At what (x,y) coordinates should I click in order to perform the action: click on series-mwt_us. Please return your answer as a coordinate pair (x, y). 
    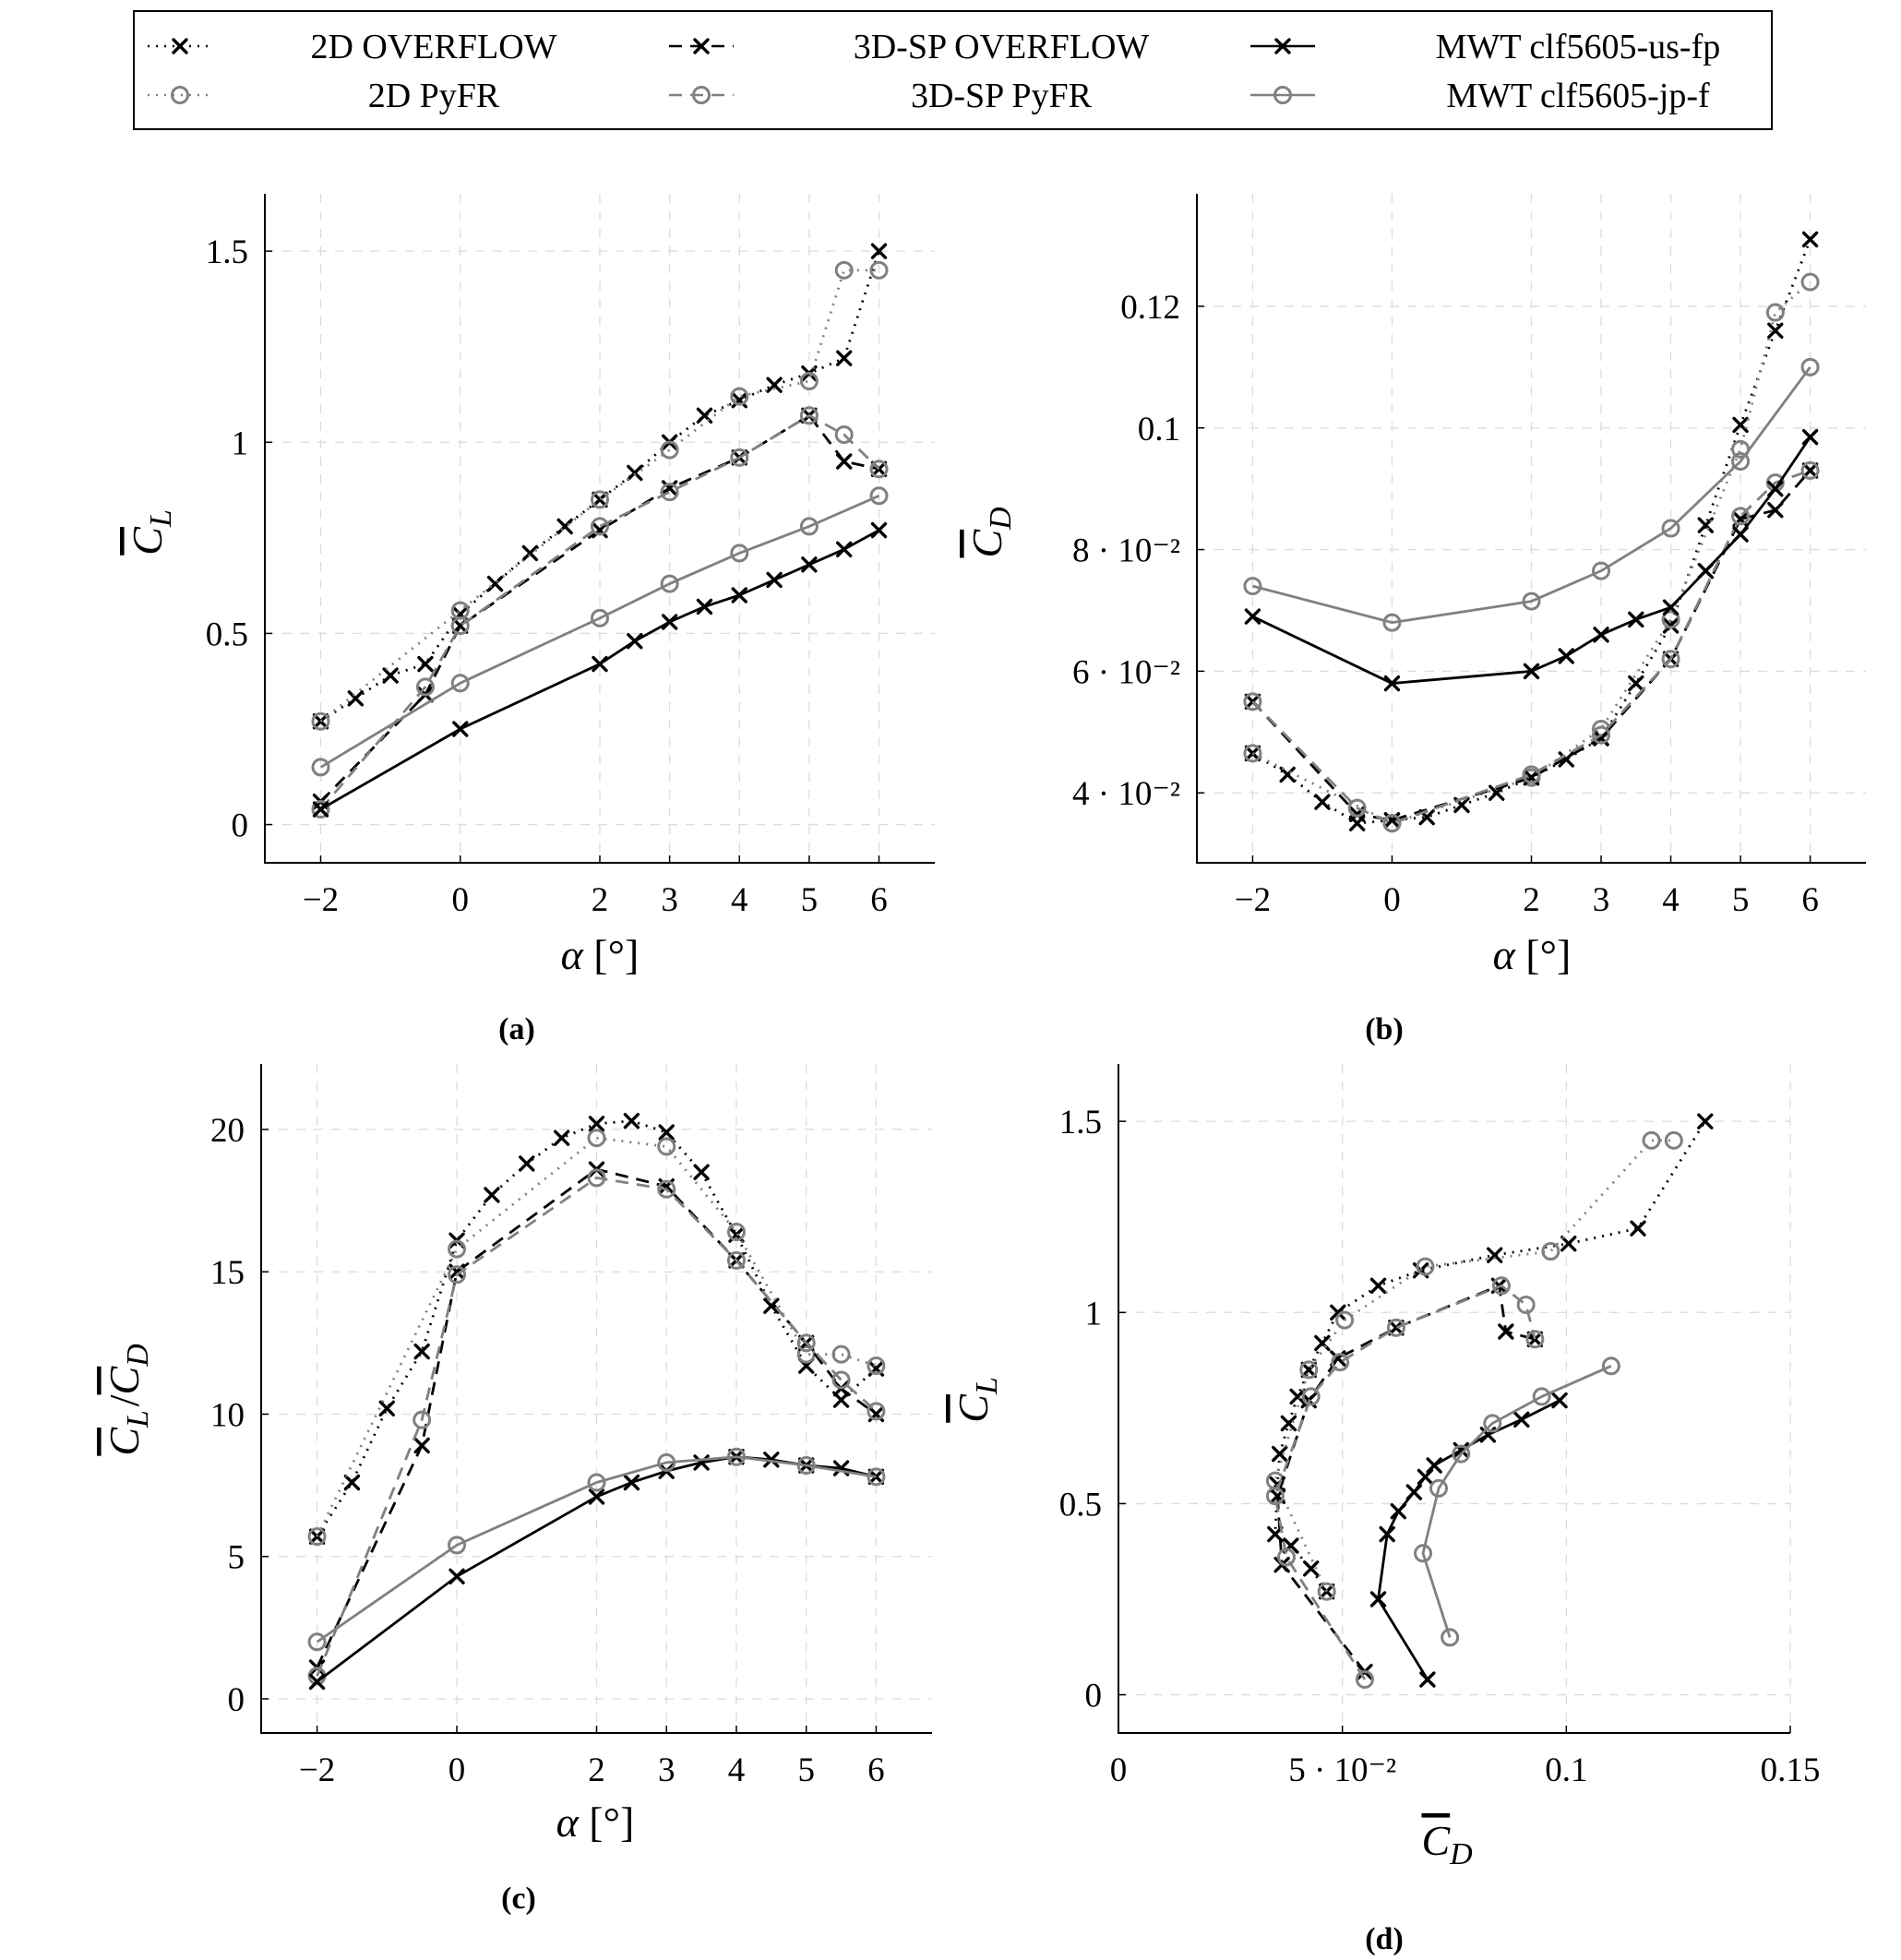
    Looking at the image, I should click on (1531, 560).